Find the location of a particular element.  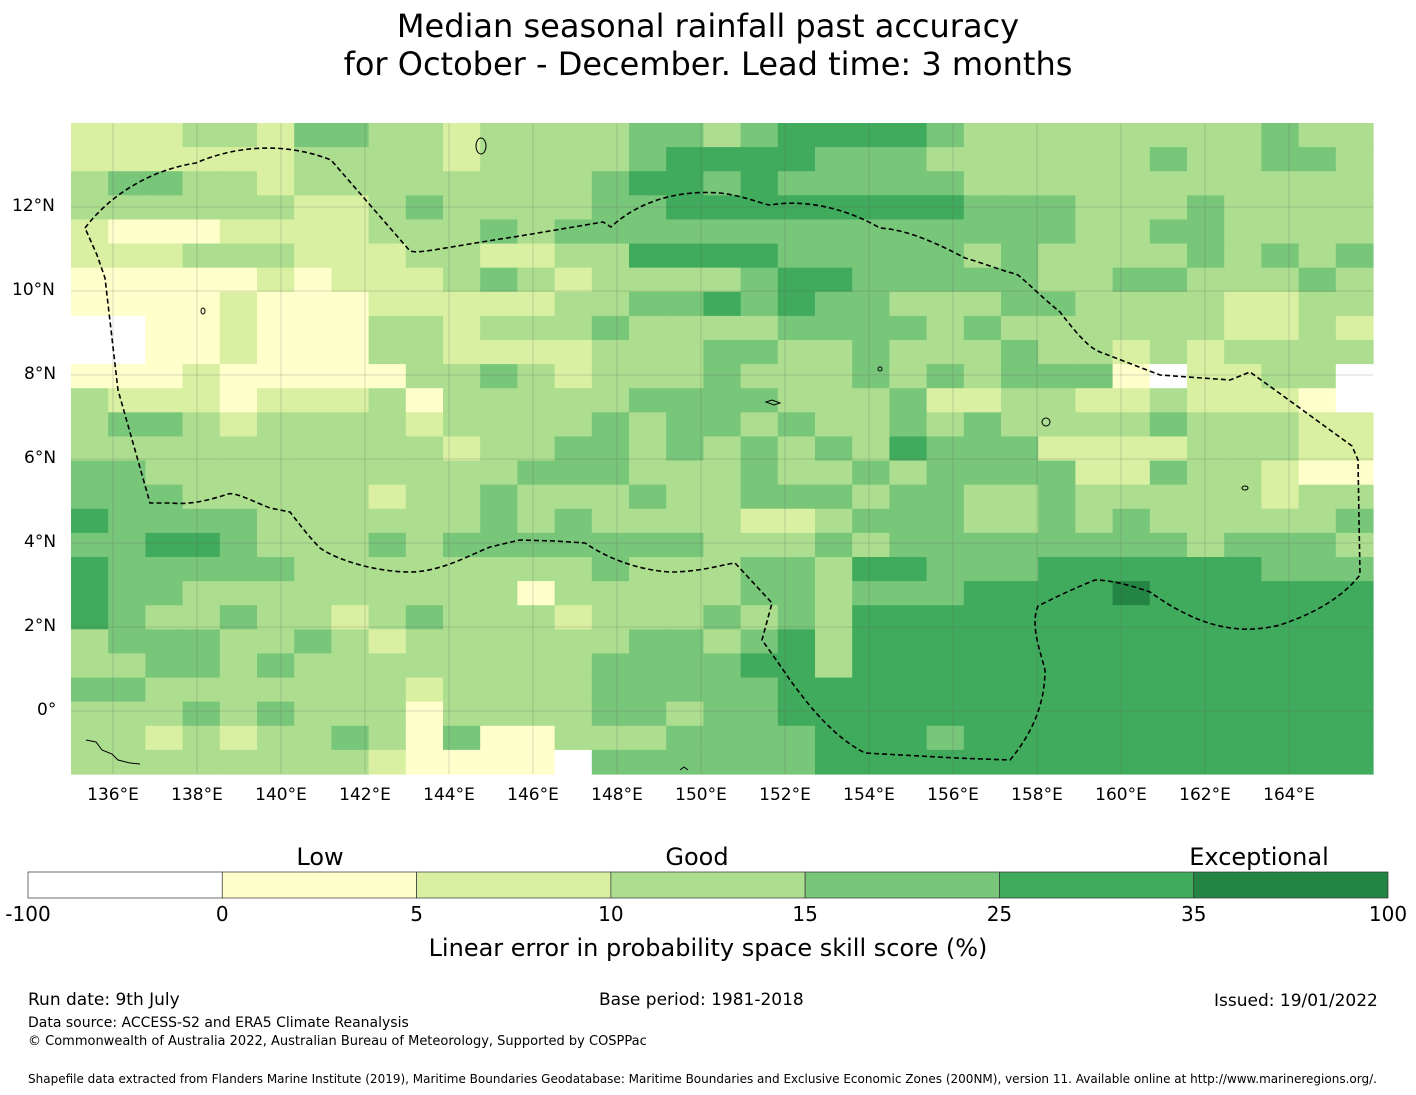

colorbar-tick-label: 0 is located at coordinates (222, 914).